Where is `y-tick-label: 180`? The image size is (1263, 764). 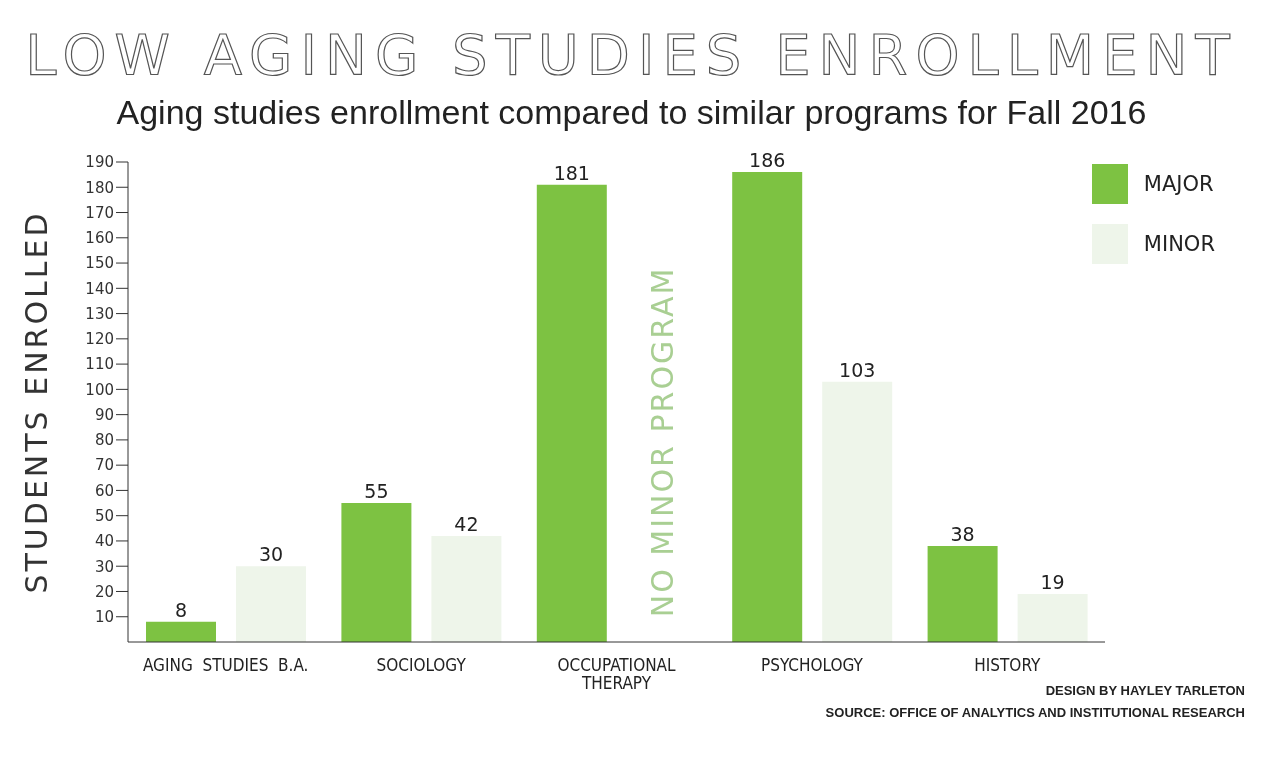 y-tick-label: 180 is located at coordinates (99, 187).